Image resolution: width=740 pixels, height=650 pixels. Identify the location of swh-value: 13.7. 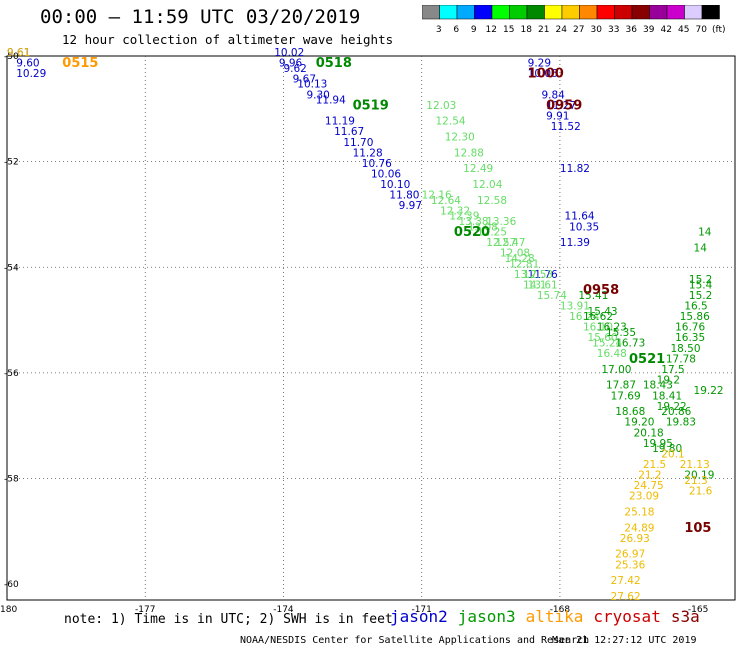
(525, 275).